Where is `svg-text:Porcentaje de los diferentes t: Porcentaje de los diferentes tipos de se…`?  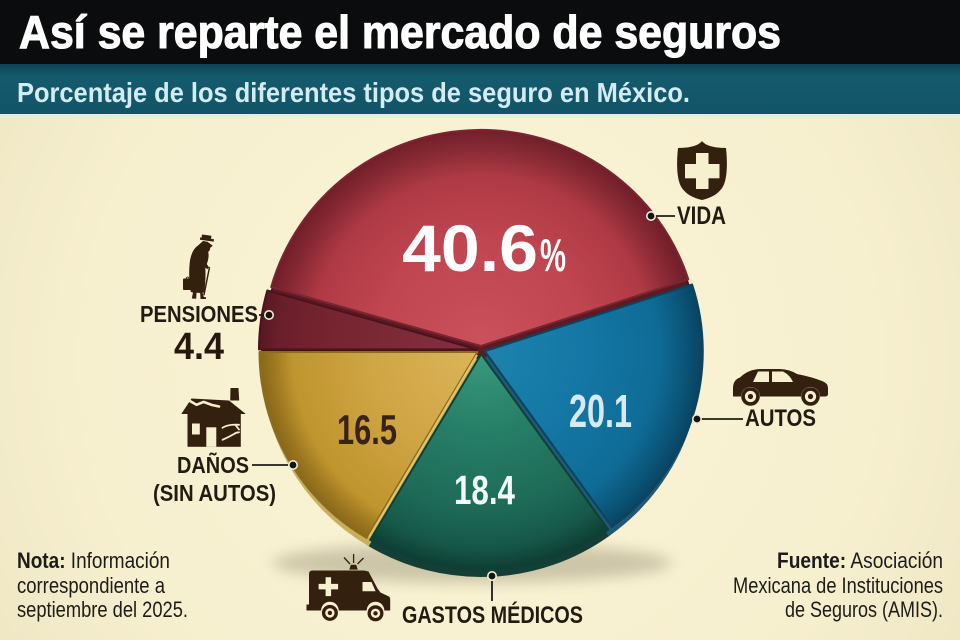
svg-text:Porcentaje de los diferentes t: Porcentaje de los diferentes tipos de se… is located at coordinates (353, 92).